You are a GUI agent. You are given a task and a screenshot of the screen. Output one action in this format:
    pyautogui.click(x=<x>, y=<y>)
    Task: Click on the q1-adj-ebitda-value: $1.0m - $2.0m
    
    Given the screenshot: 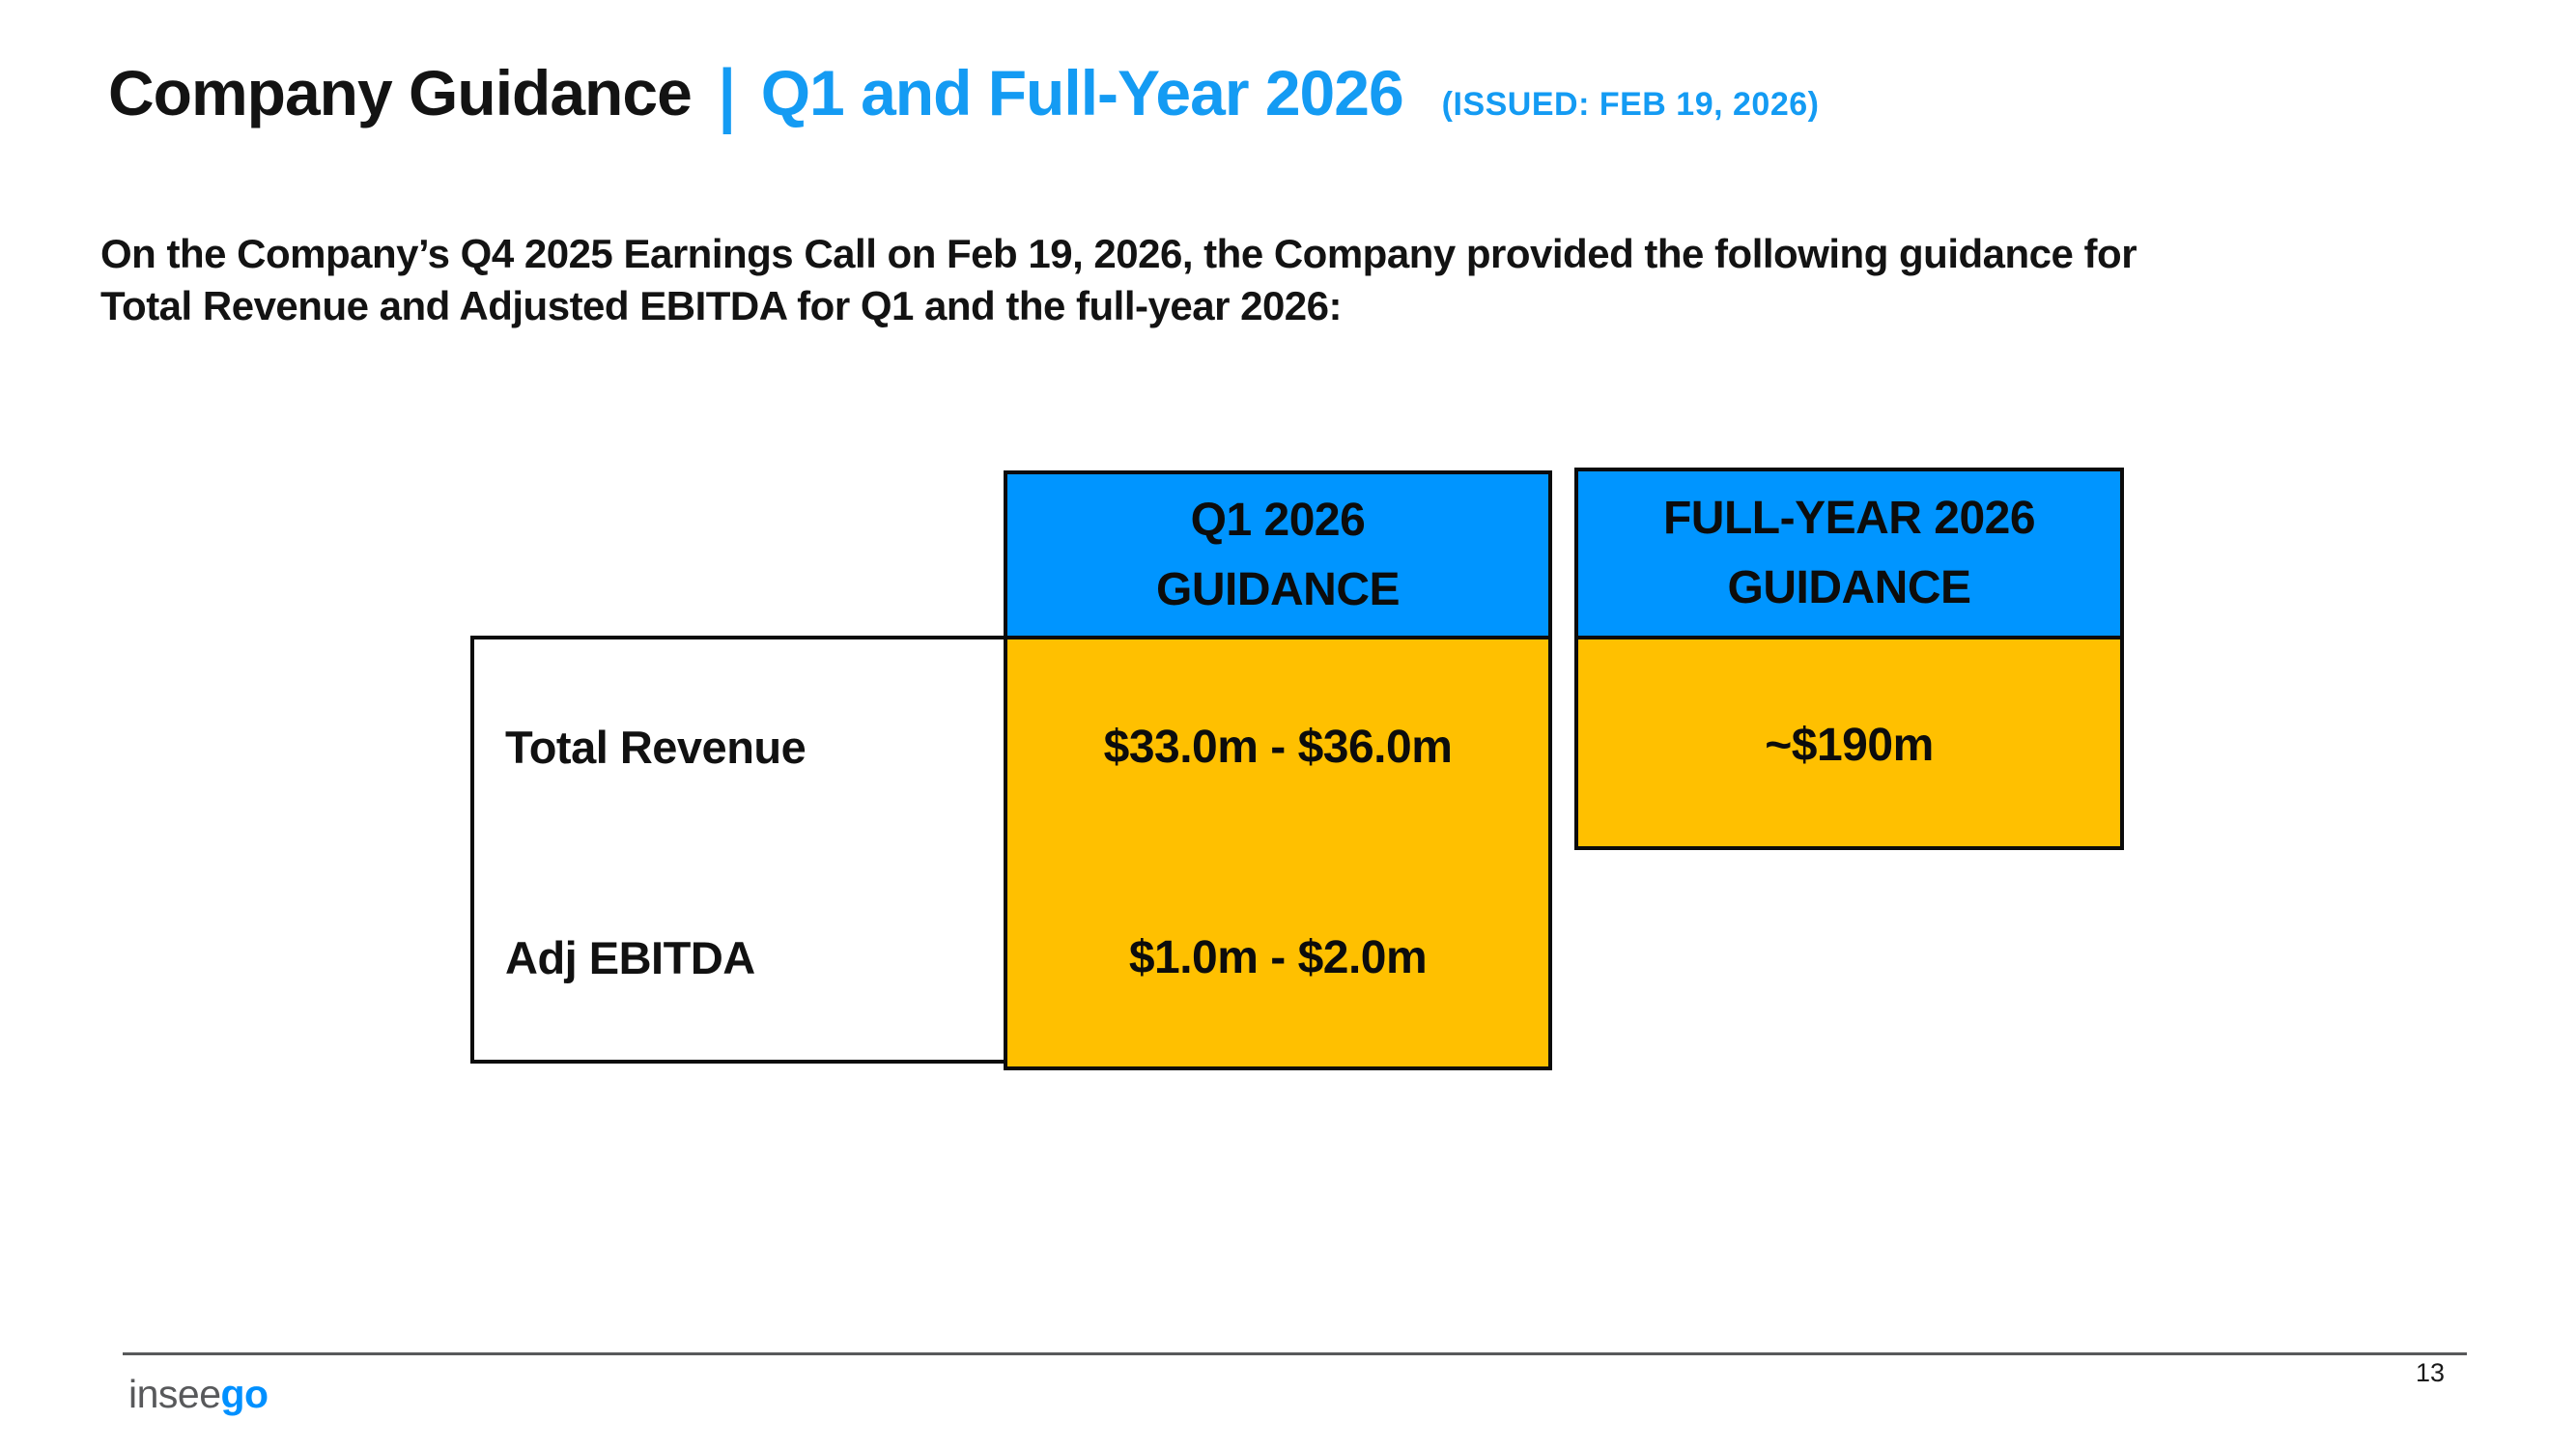 What is the action you would take?
    pyautogui.click(x=1278, y=957)
    